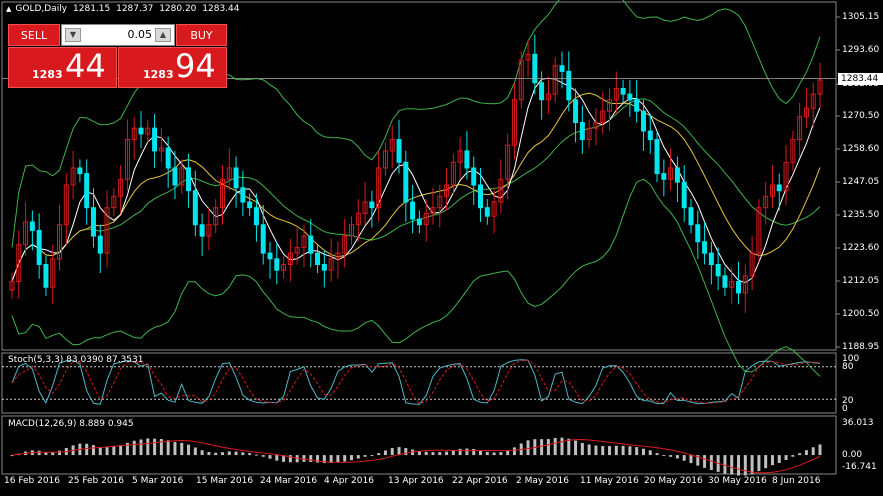  What do you see at coordinates (737, 481) in the screenshot?
I see `date-axis-label: 30 May 2016` at bounding box center [737, 481].